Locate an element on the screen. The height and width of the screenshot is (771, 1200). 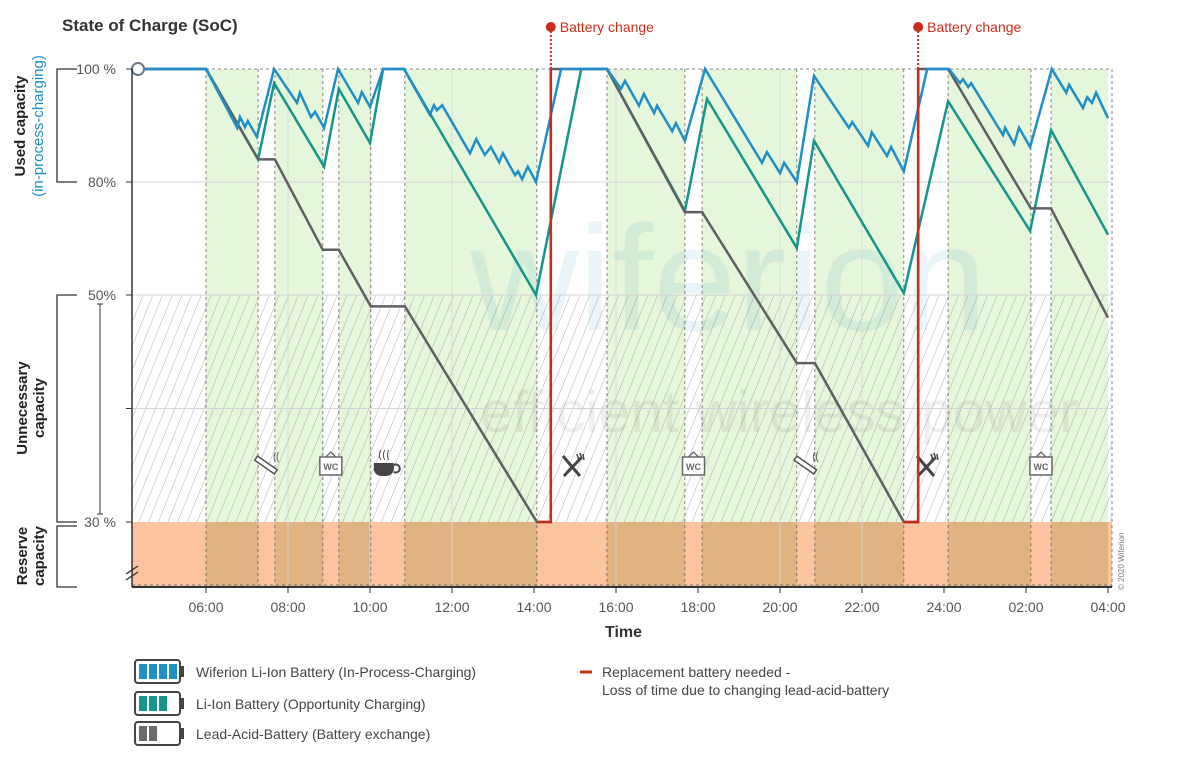
zone-label-used: Used capacity is located at coordinates (20, 126).